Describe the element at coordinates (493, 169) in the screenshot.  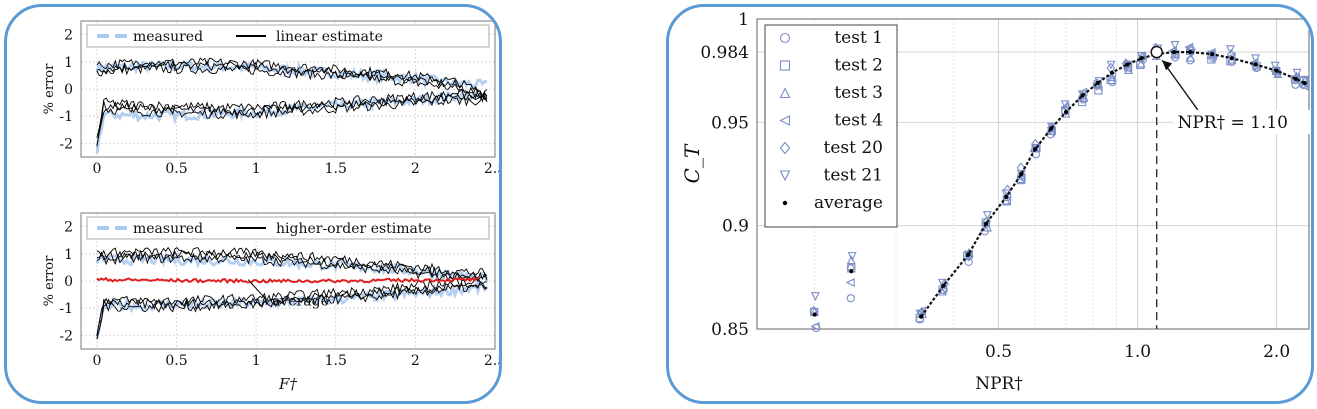
I see `x-tick-label: 2.5` at that location.